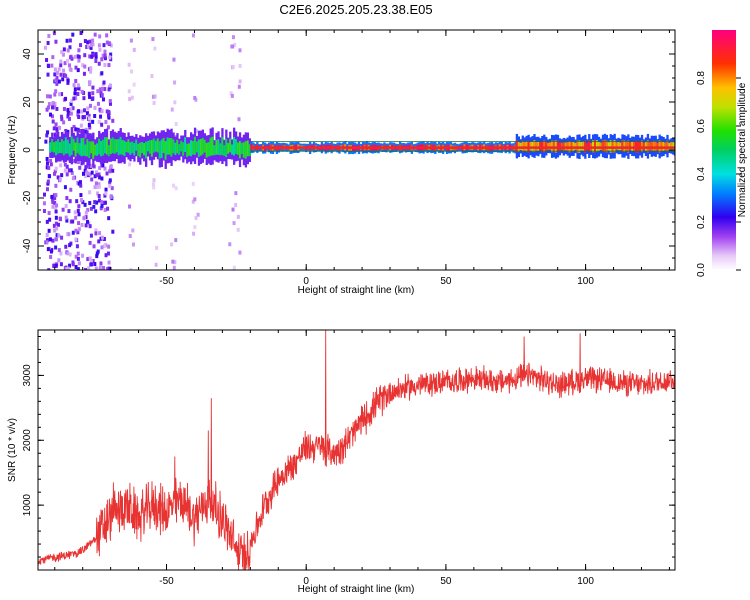  Describe the element at coordinates (27, 197) in the screenshot. I see `y-tick-label: -20` at that location.